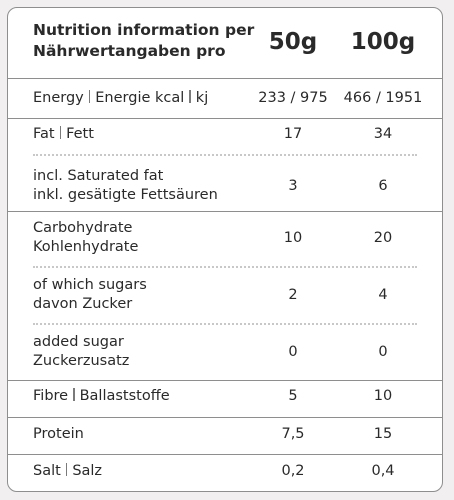  Describe the element at coordinates (47, 471) in the screenshot. I see `label-english: Salt` at that location.